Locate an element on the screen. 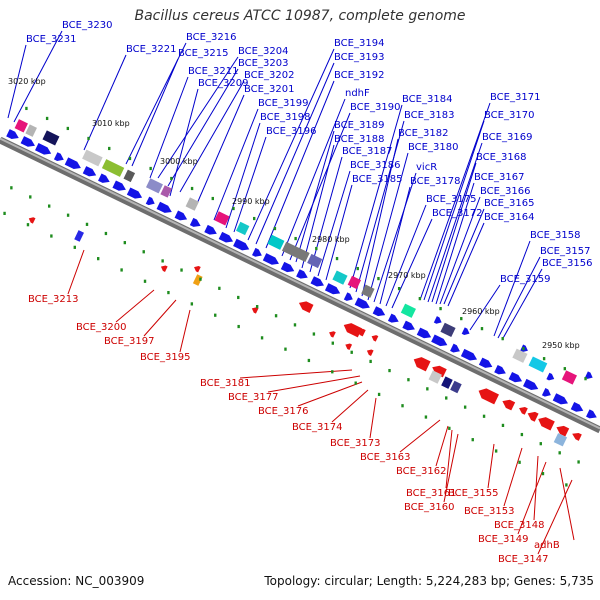 This screenshot has width=600, height=600. forward-gene-label: BCE_3196 is located at coordinates (291, 131).